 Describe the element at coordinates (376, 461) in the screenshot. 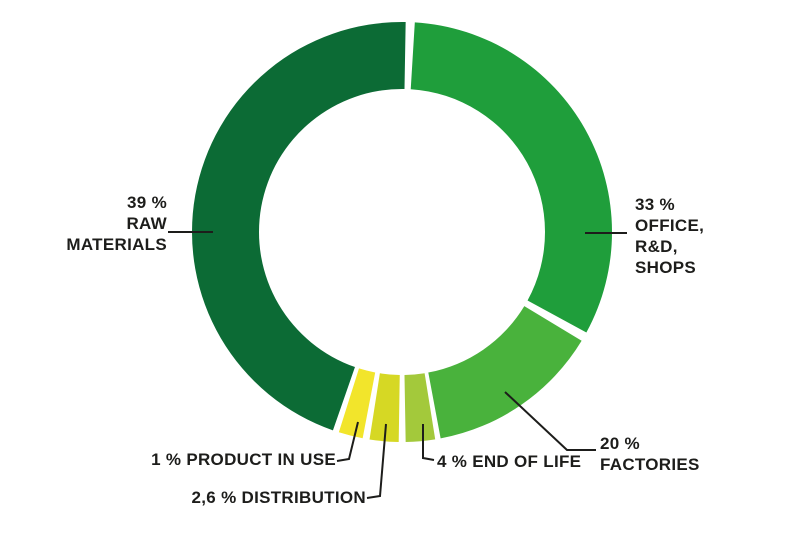

I see `leader-line-distribution` at that location.